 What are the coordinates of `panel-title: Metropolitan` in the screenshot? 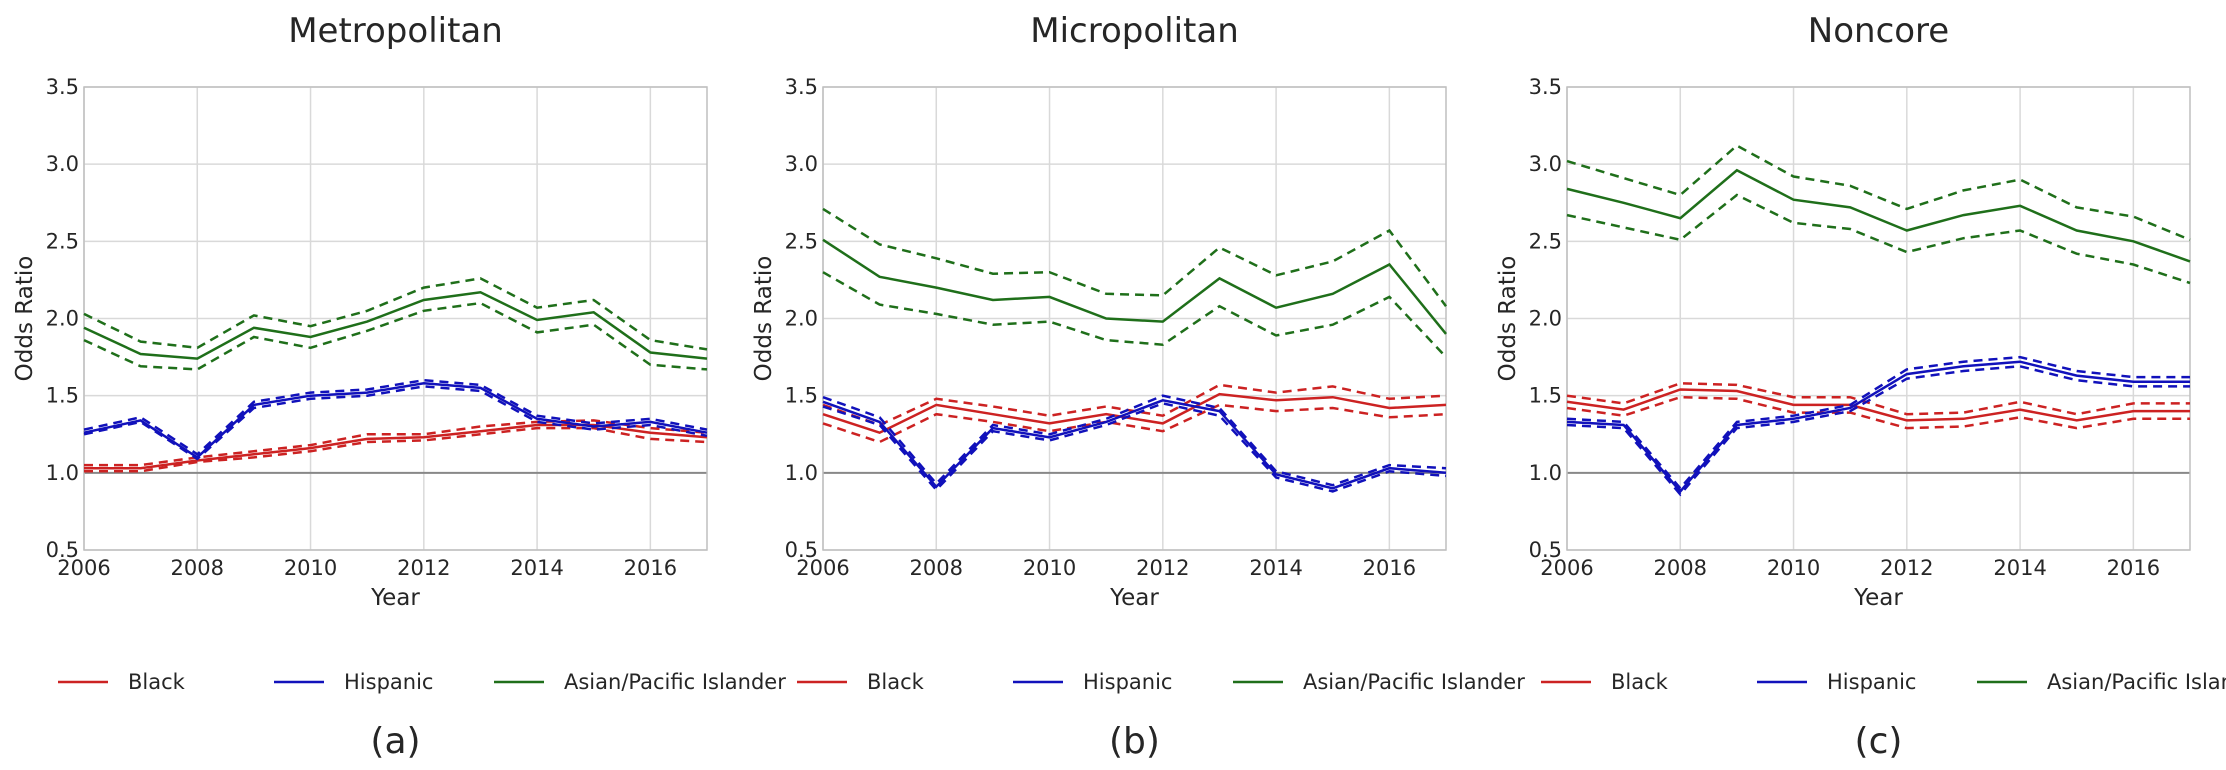 It's located at (395, 31).